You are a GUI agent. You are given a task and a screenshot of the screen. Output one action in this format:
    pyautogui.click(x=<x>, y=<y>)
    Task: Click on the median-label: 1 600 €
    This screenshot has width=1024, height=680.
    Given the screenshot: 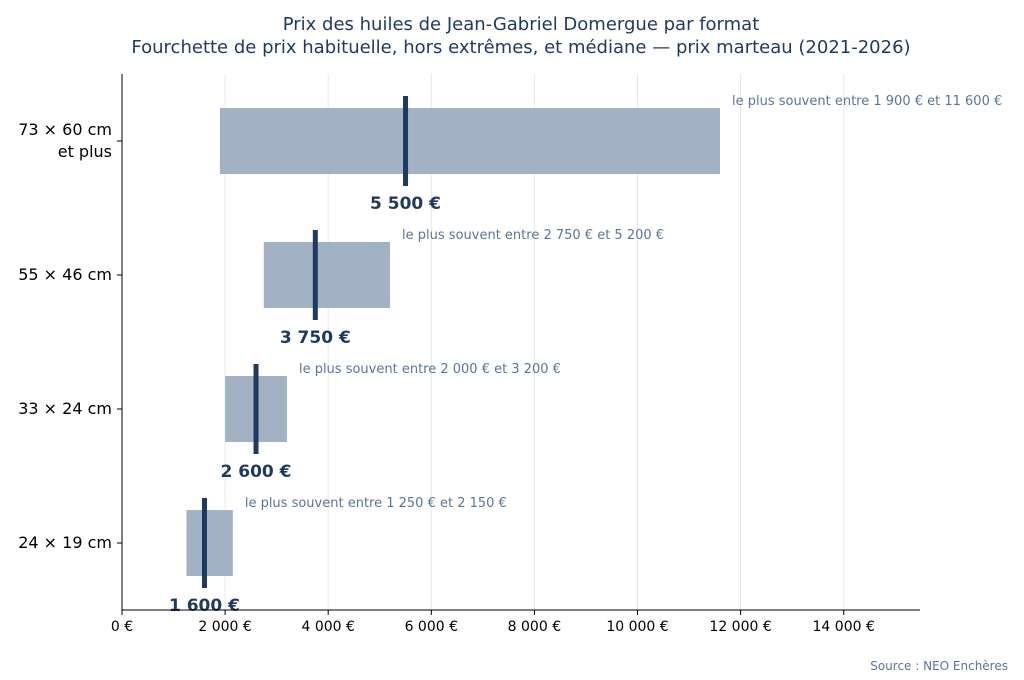 What is the action you would take?
    pyautogui.click(x=204, y=606)
    